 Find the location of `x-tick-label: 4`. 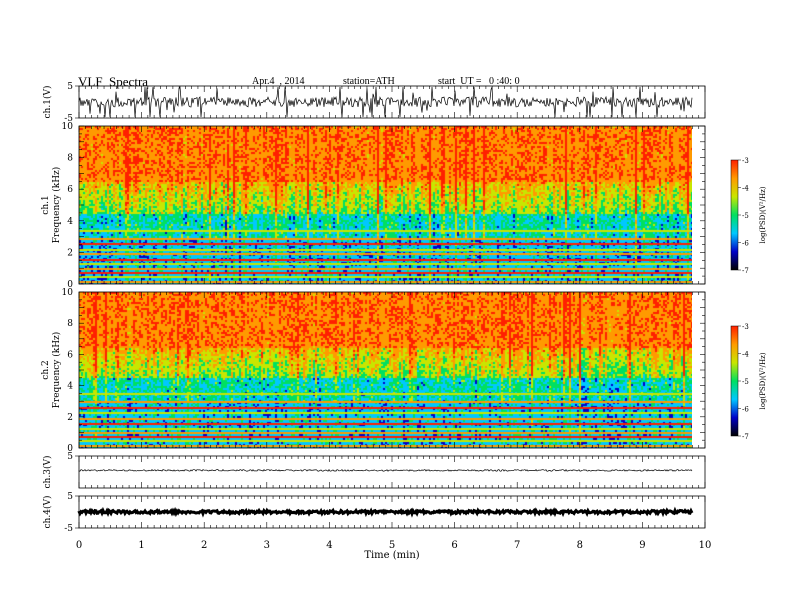

x-tick-label: 4 is located at coordinates (329, 545).